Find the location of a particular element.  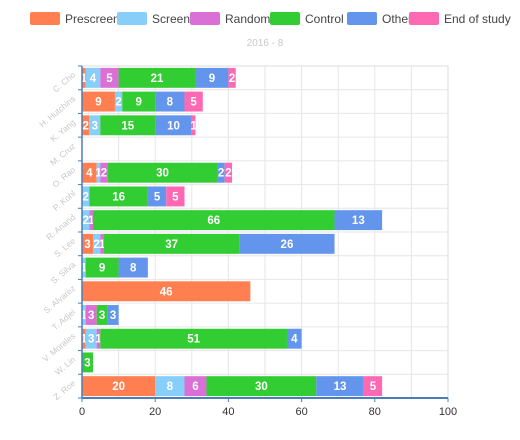

data-label: 51 is located at coordinates (193, 340).